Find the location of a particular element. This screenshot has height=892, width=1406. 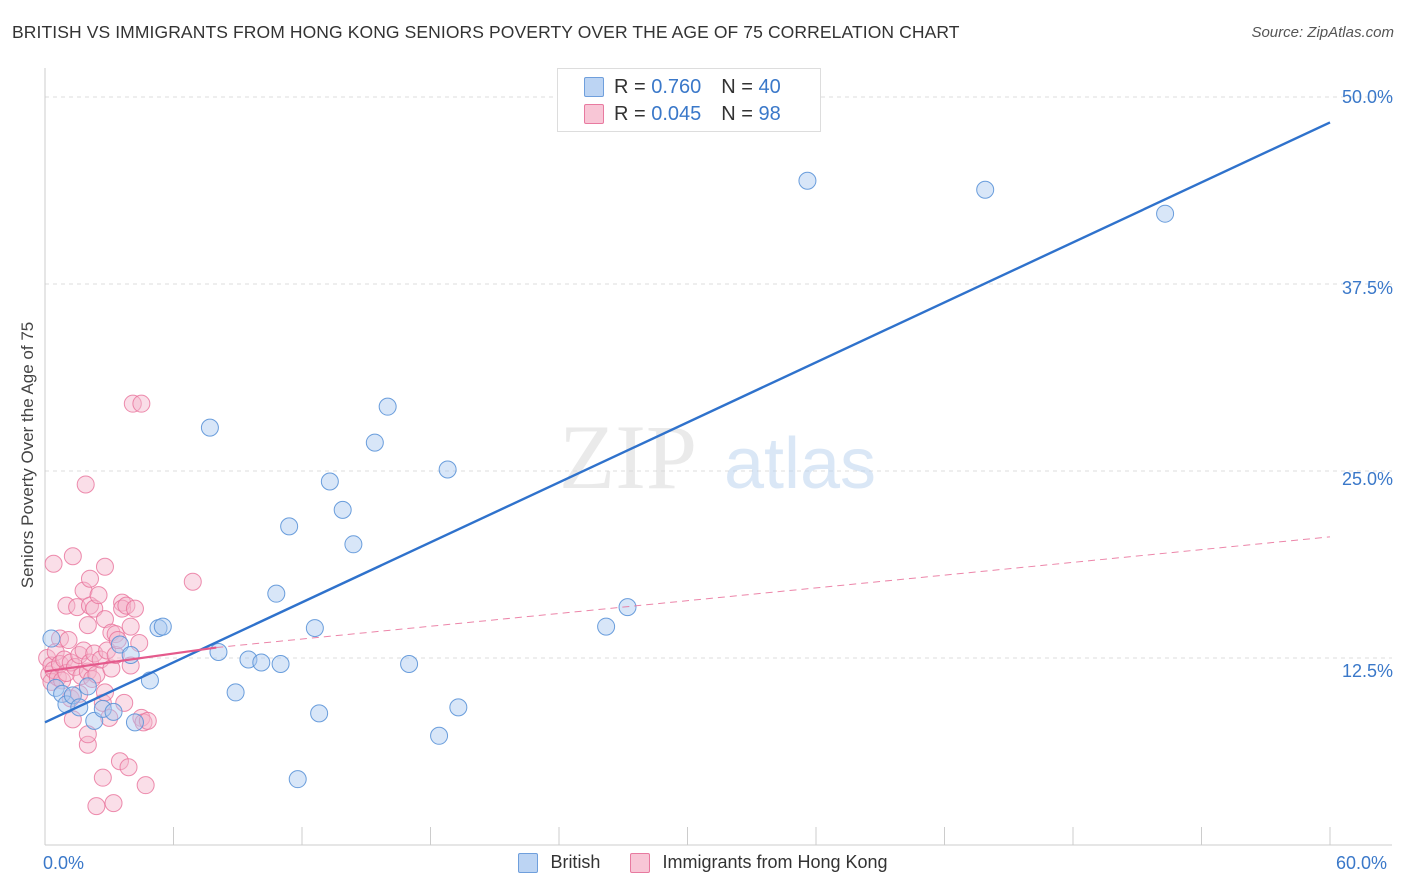

watermark-atlas: atlas is located at coordinates (800, 464).